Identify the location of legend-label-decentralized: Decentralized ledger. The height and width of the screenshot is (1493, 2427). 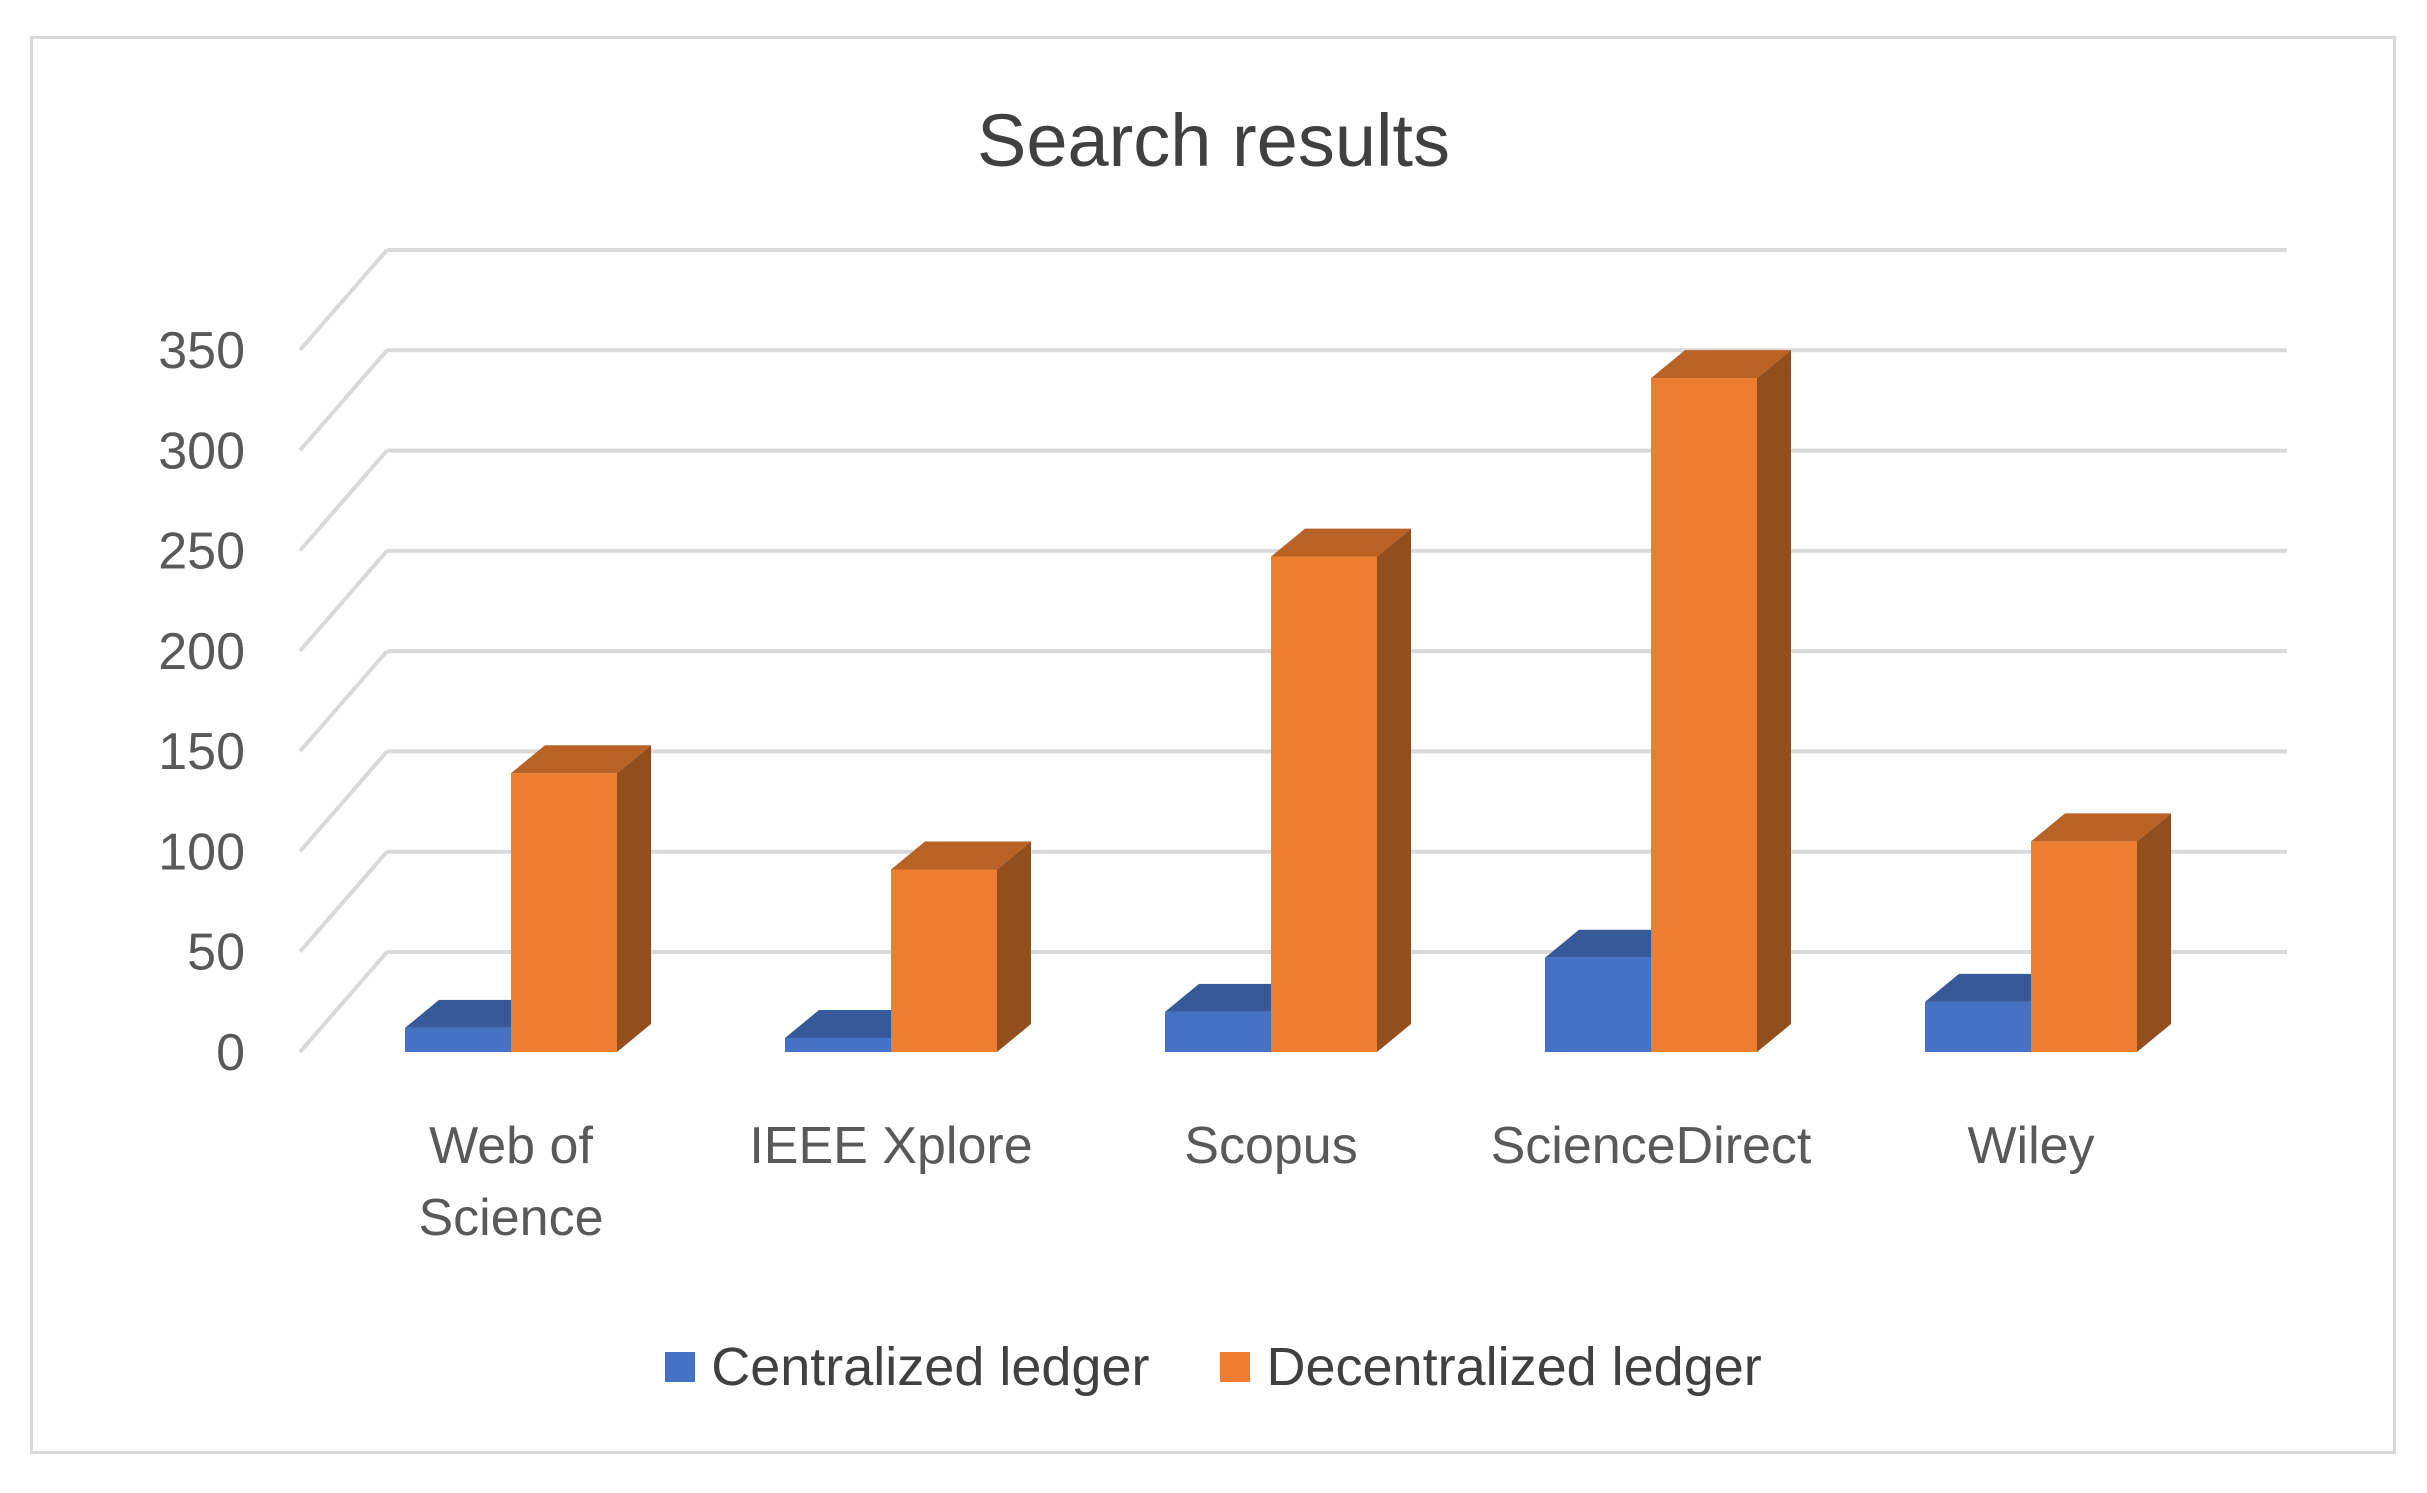
(1514, 1367).